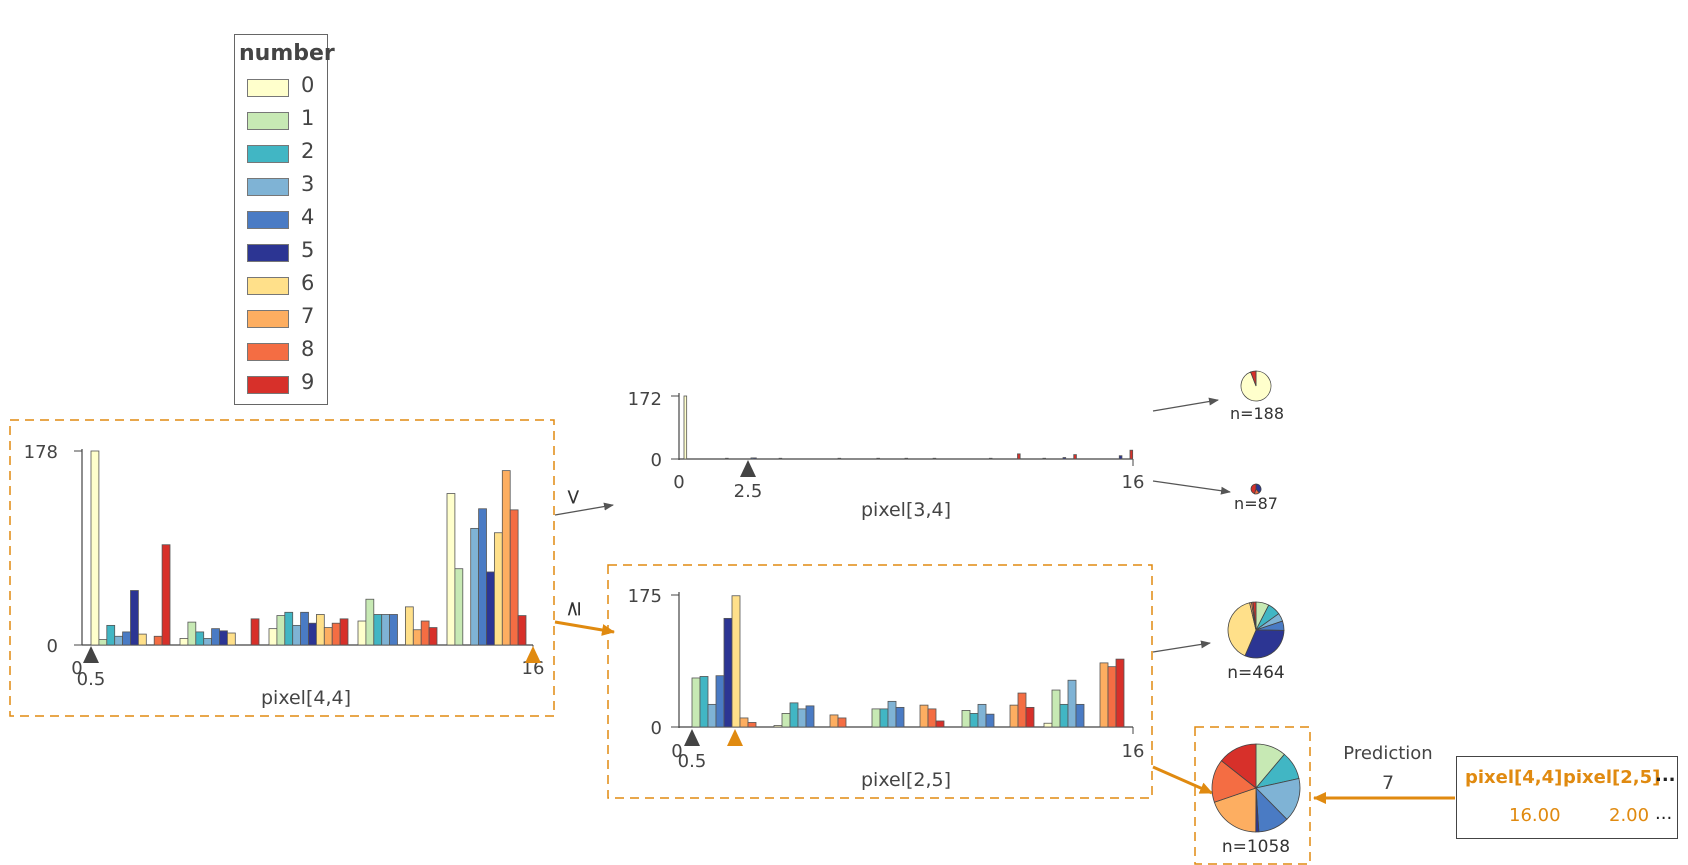 The image size is (1688, 865). I want to click on left-feature-label: pixel[3,4], so click(906, 510).